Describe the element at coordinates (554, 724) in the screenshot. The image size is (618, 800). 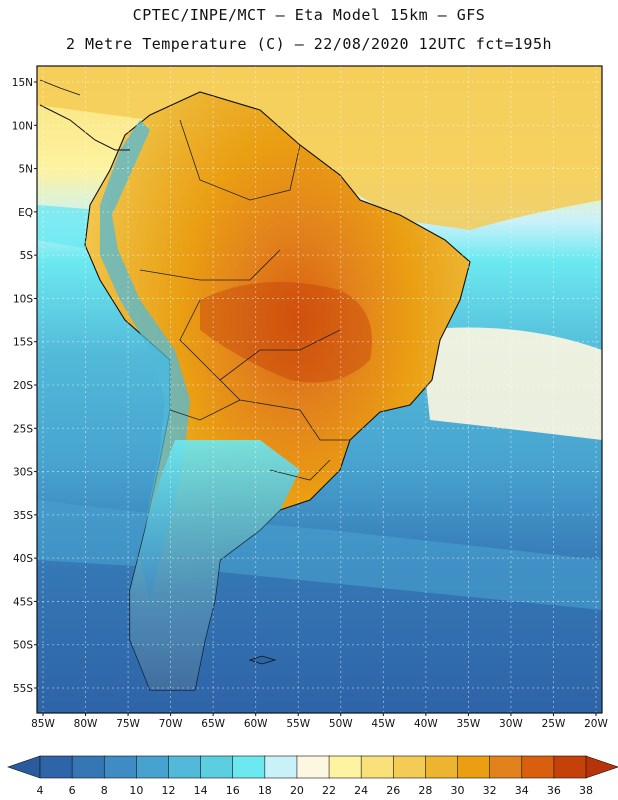
I see `lon-label: 25W` at that location.